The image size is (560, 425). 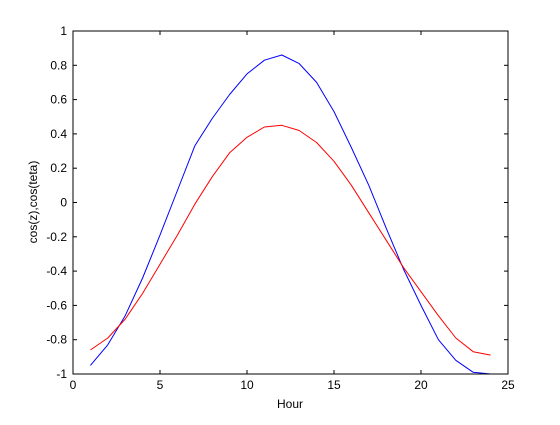 I want to click on x-tick-label: 10, so click(x=247, y=385).